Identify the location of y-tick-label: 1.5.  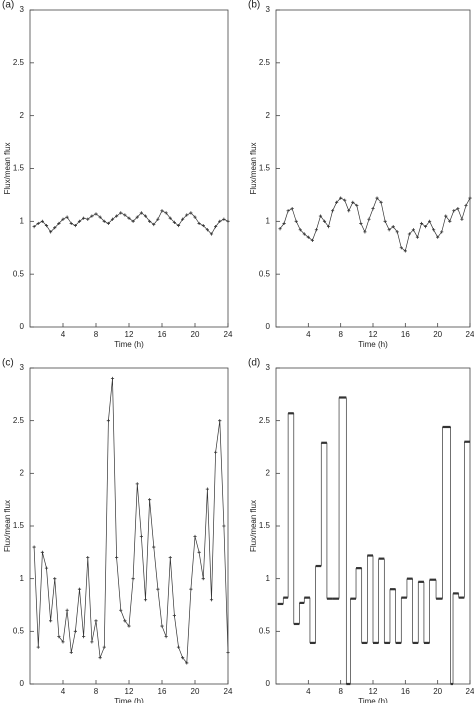
(19, 168).